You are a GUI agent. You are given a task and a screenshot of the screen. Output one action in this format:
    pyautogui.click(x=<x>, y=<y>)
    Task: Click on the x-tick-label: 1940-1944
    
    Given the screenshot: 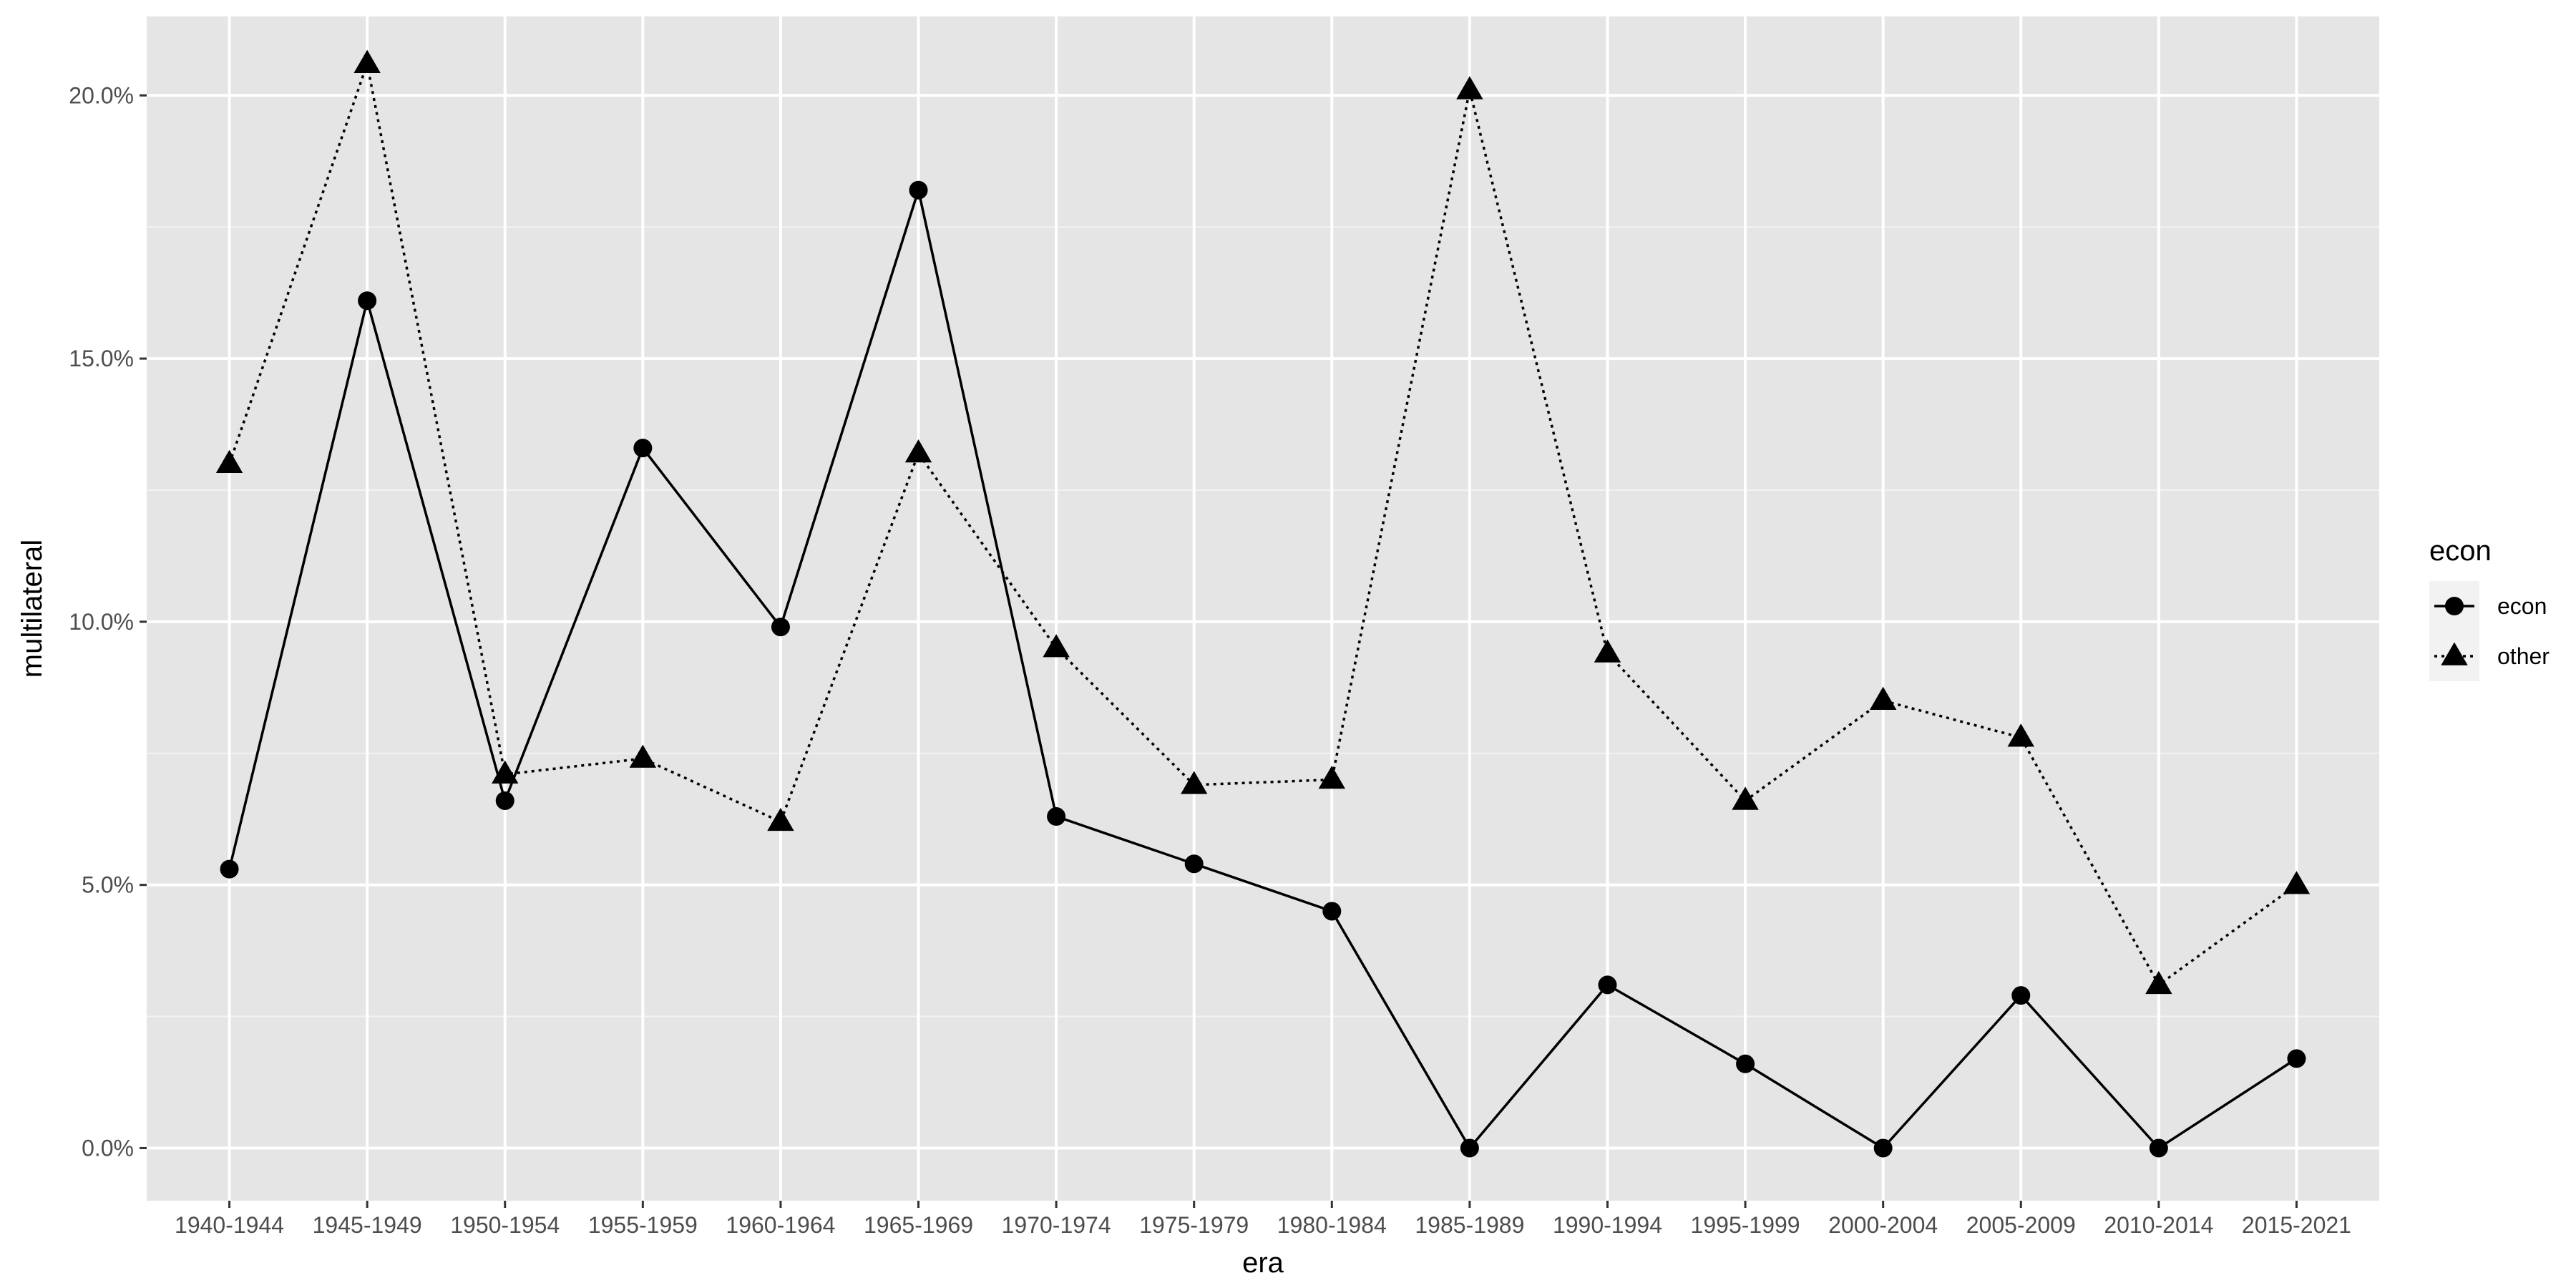 What is the action you would take?
    pyautogui.click(x=229, y=1225)
    